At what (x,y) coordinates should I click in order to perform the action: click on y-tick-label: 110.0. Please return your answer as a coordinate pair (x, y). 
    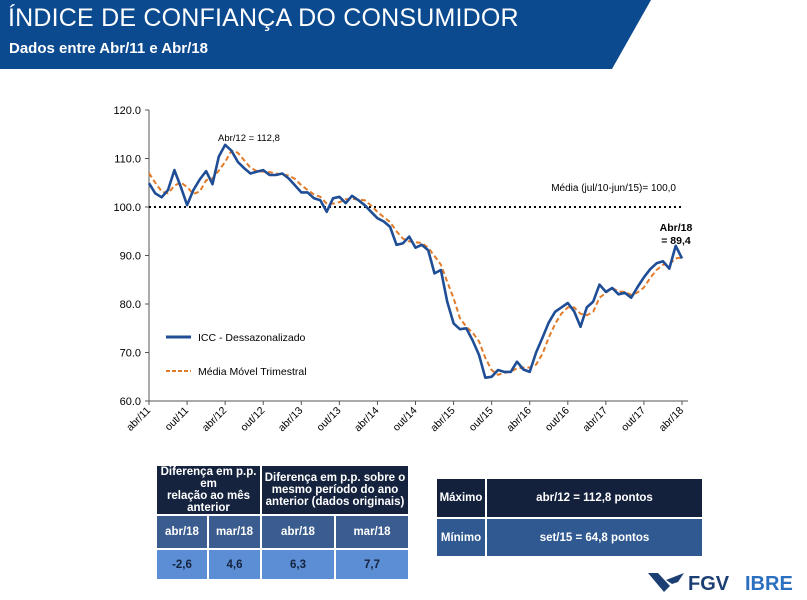
    Looking at the image, I should click on (127, 160).